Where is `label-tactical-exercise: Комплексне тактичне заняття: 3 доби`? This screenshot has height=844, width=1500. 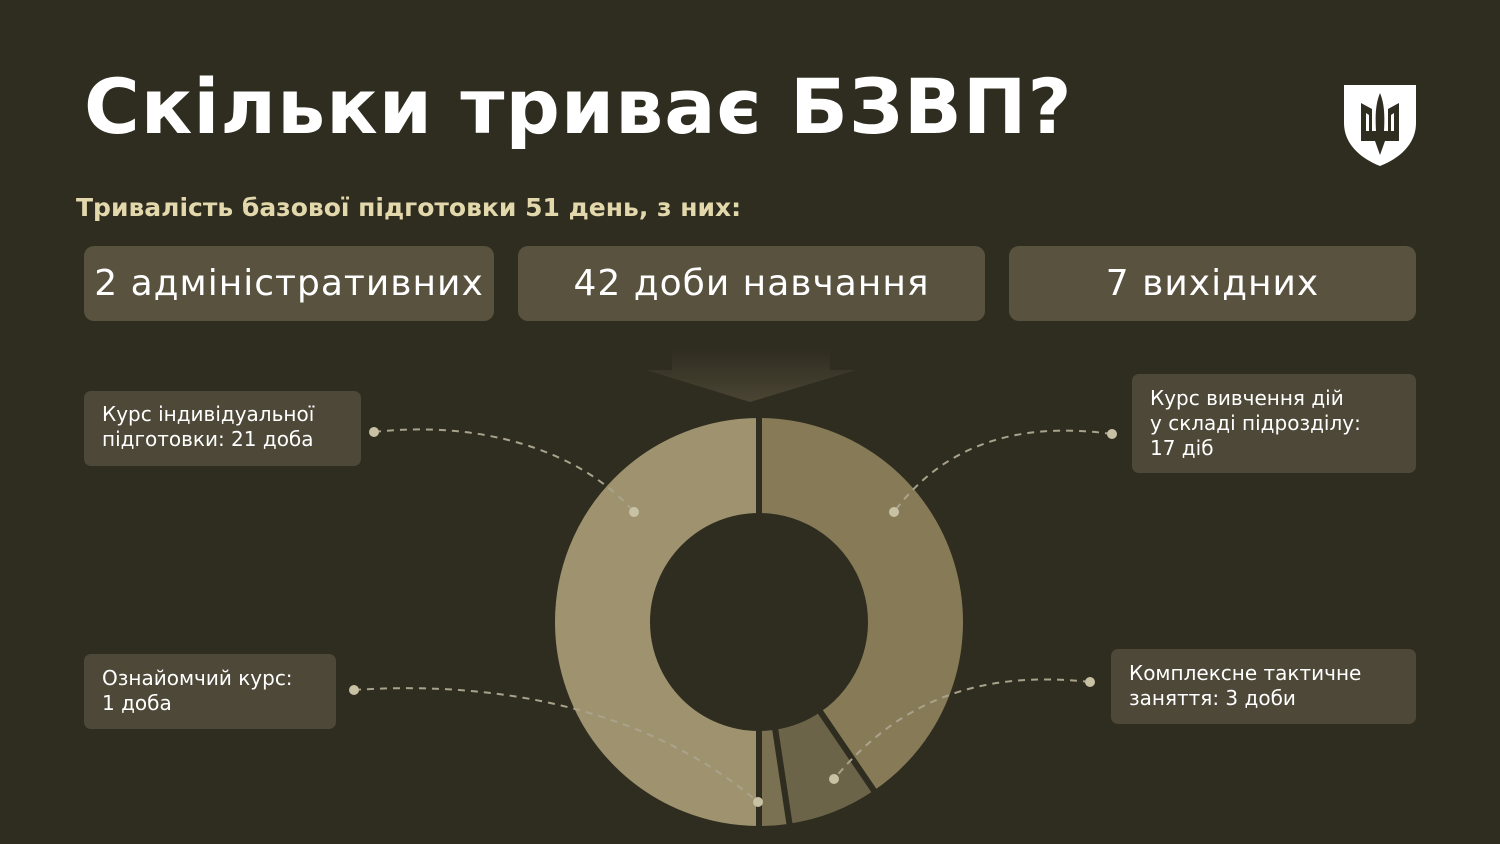
label-tactical-exercise: Комплексне тактичне заняття: 3 доби is located at coordinates (1263, 686).